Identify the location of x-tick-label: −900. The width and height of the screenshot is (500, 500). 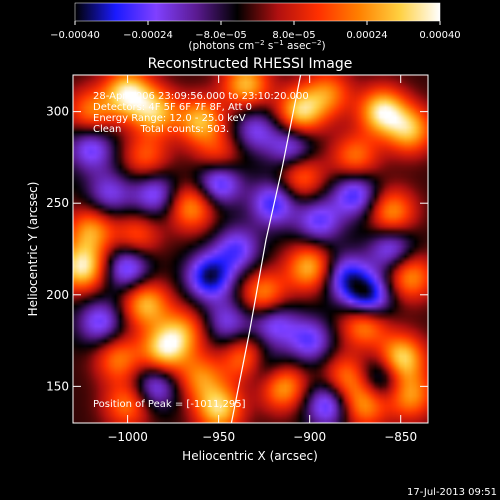
(309, 437).